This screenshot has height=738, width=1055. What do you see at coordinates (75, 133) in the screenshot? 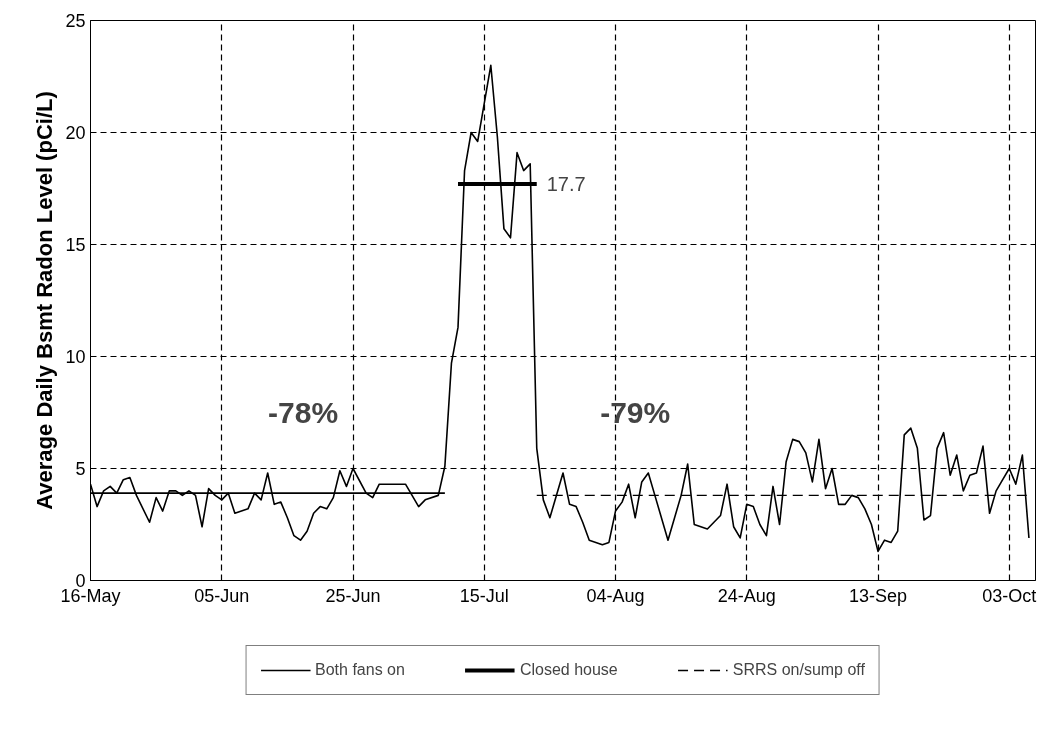
I see `y-tick-label: 20` at bounding box center [75, 133].